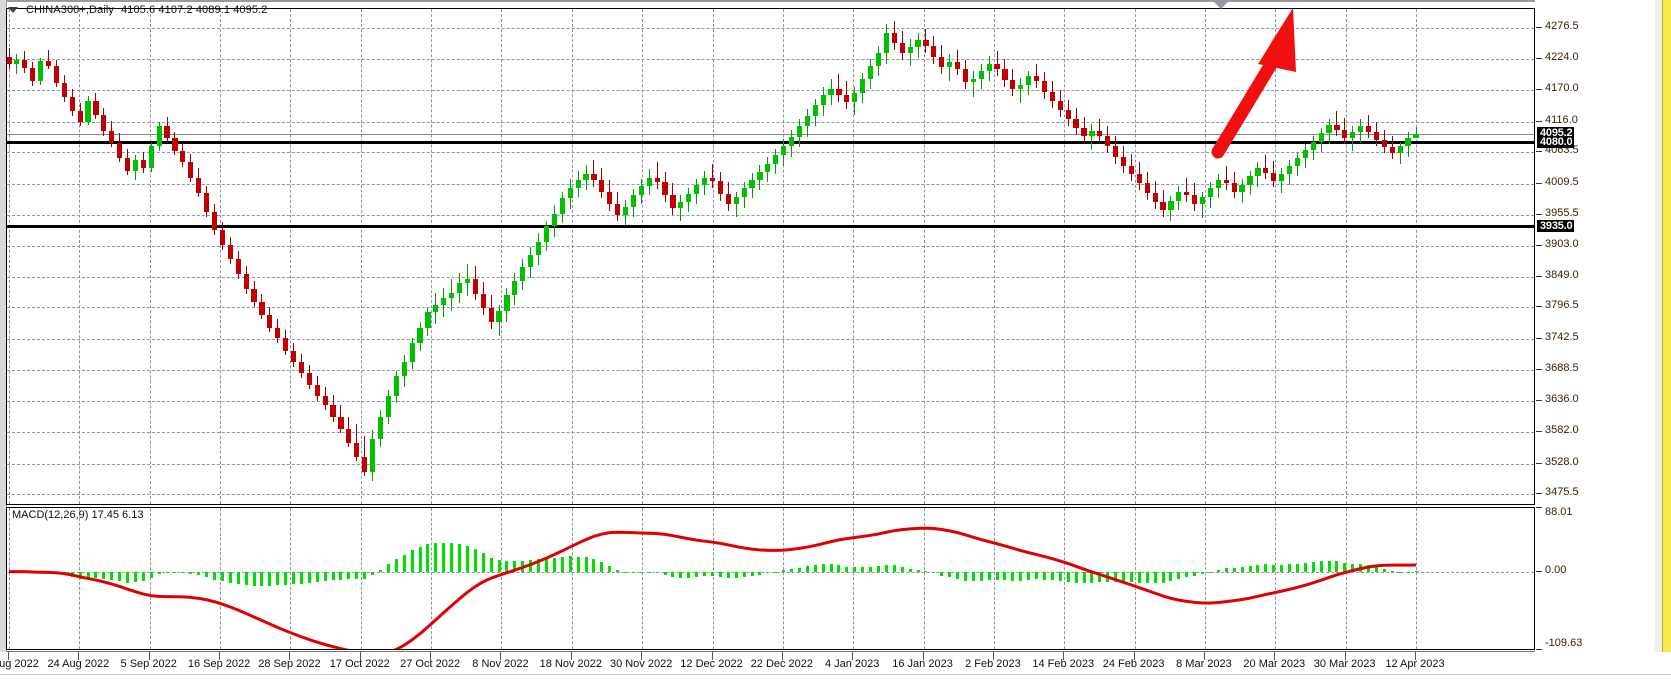 The width and height of the screenshot is (1671, 680). I want to click on price-axis-label: 3903.0, so click(1562, 243).